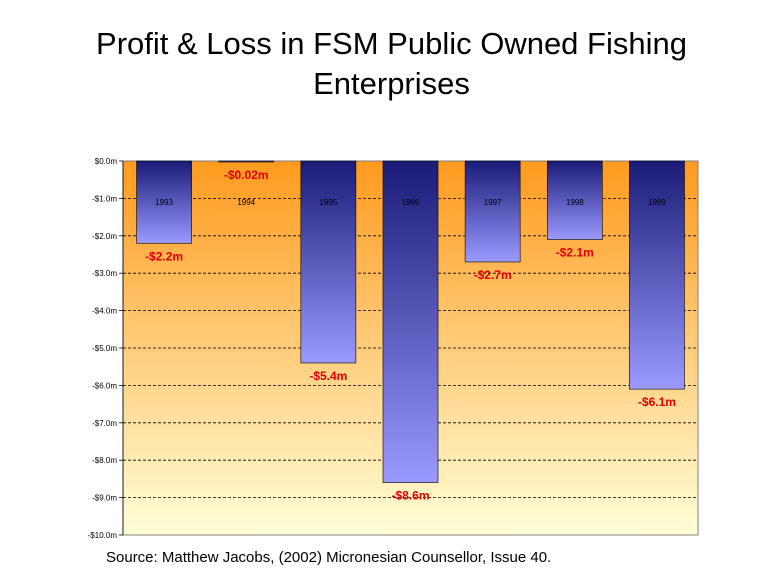  I want to click on data-label: -$8.6m, so click(410, 496).